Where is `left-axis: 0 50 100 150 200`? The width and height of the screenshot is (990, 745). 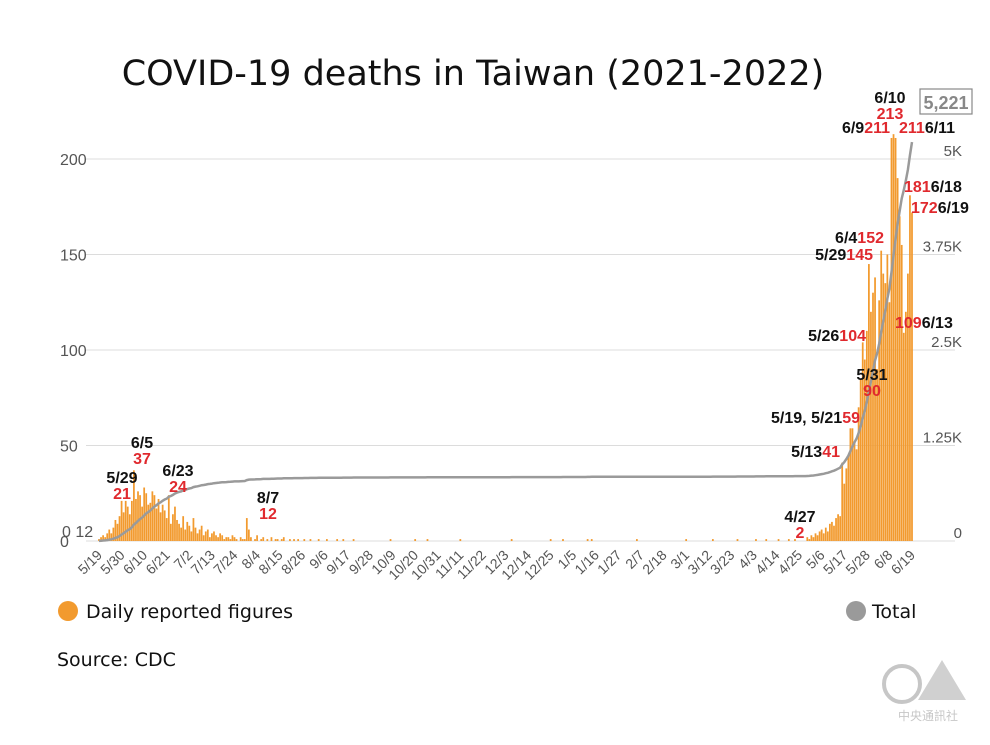 left-axis: 0 50 100 150 200 is located at coordinates (73, 351).